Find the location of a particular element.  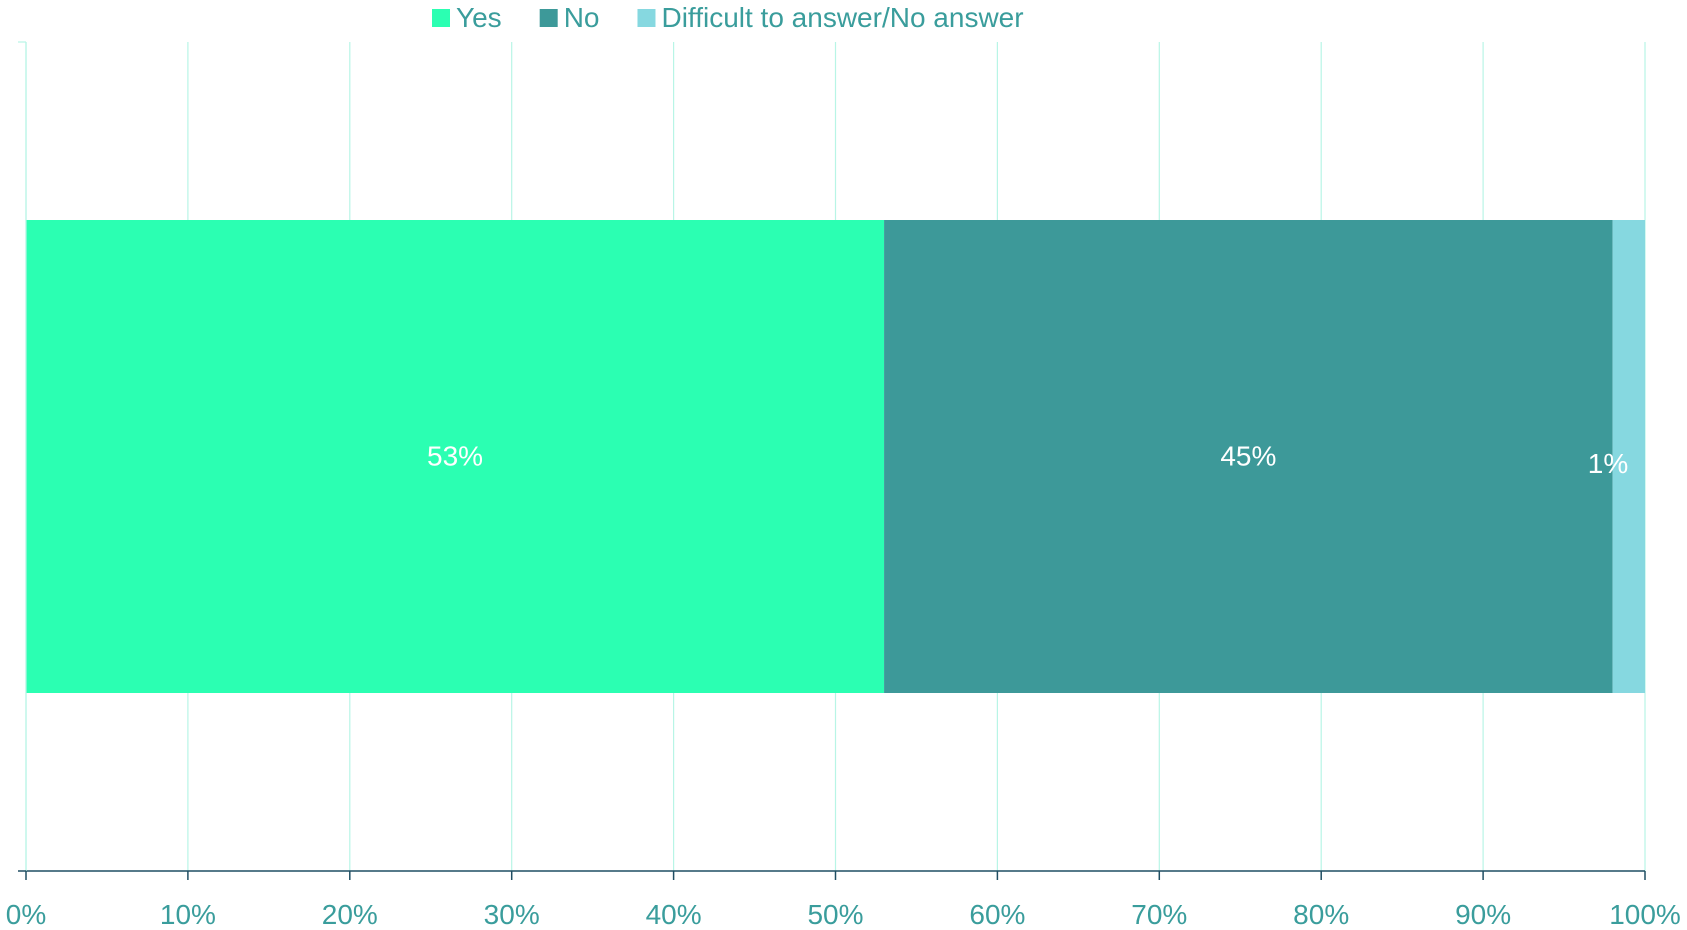

legend-label-difficult-to-answer-no-answer: Difficult to answer/No answer is located at coordinates (842, 17).